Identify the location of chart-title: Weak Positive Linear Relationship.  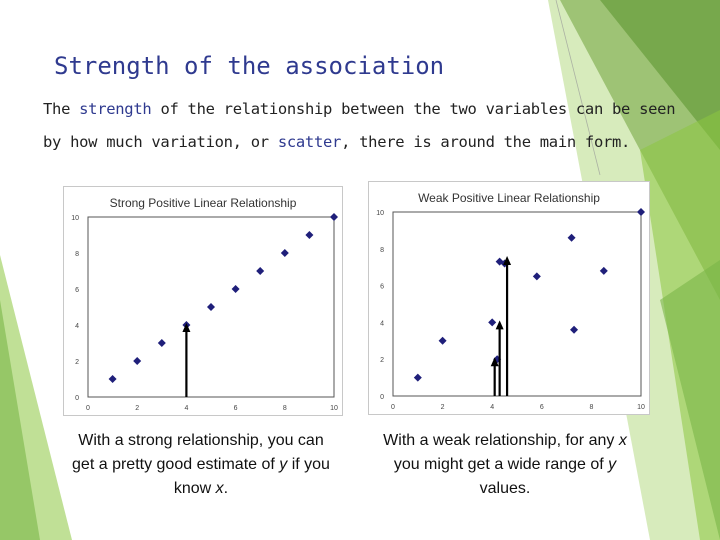
(509, 198).